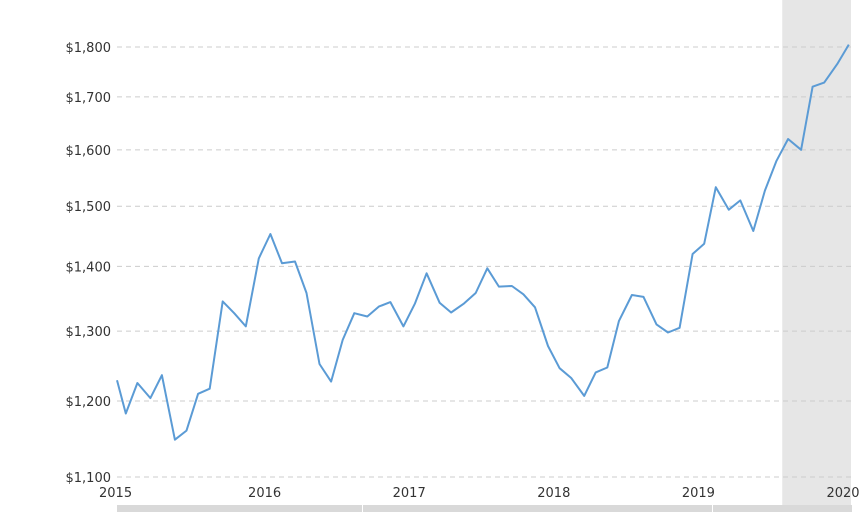 The image size is (867, 512). I want to click on y-tick-label: $1,500, so click(89, 207).